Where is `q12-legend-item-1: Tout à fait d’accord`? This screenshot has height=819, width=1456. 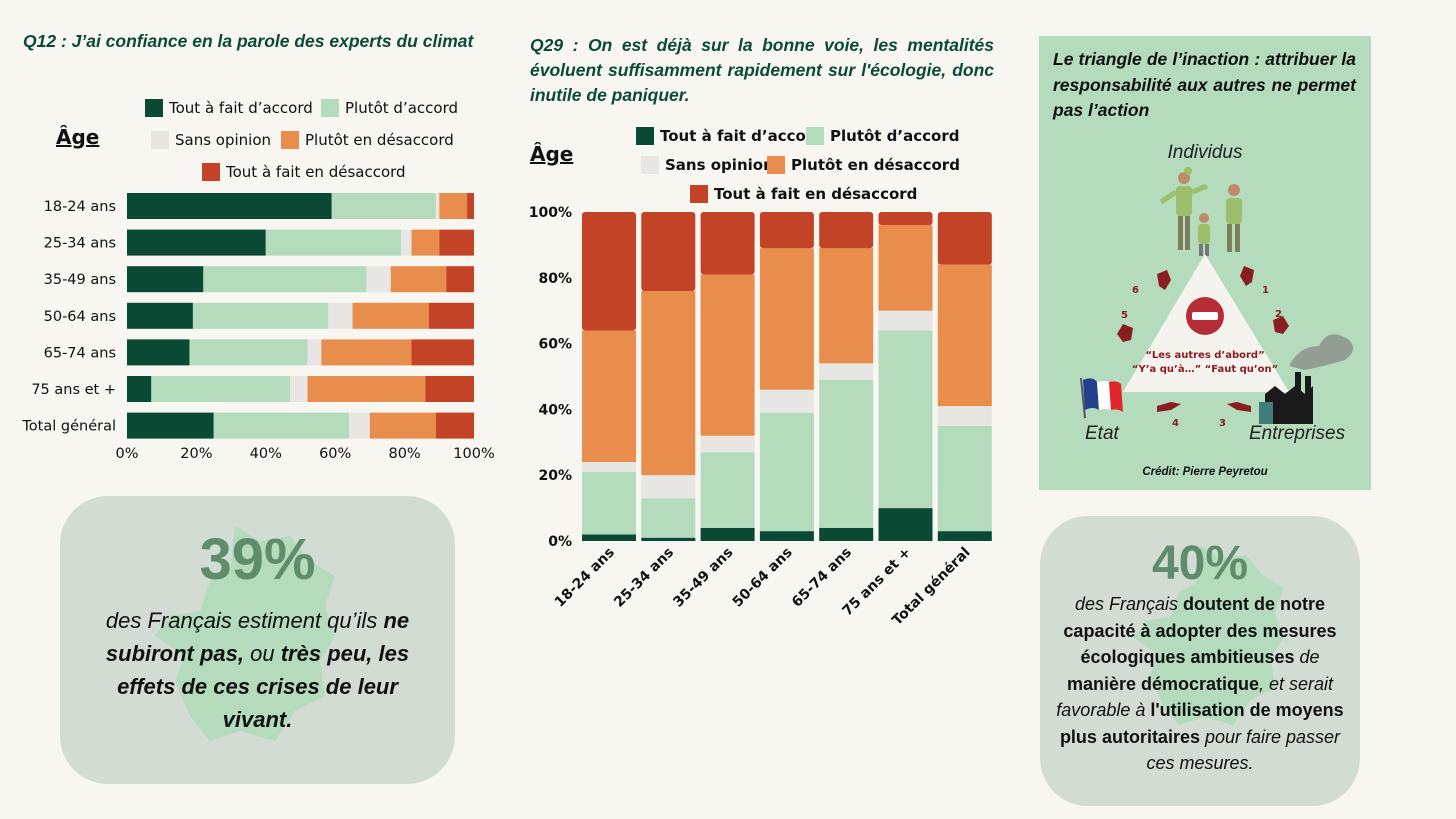
q12-legend-item-1: Tout à fait d’accord is located at coordinates (229, 108).